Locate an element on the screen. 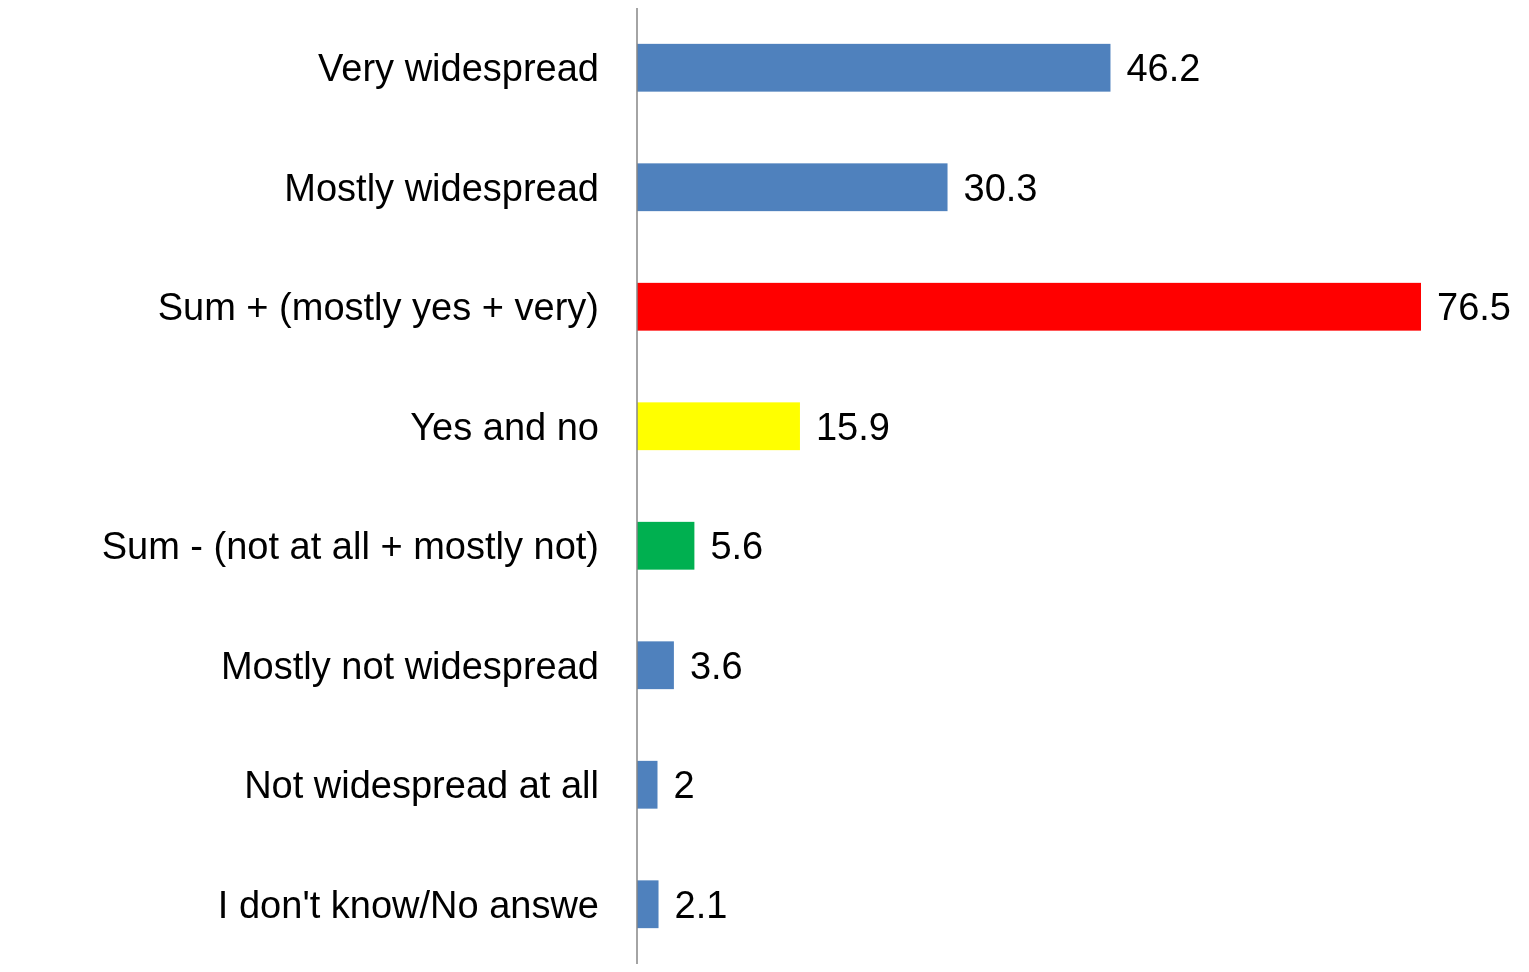  data-label: 5.6 is located at coordinates (737, 546).